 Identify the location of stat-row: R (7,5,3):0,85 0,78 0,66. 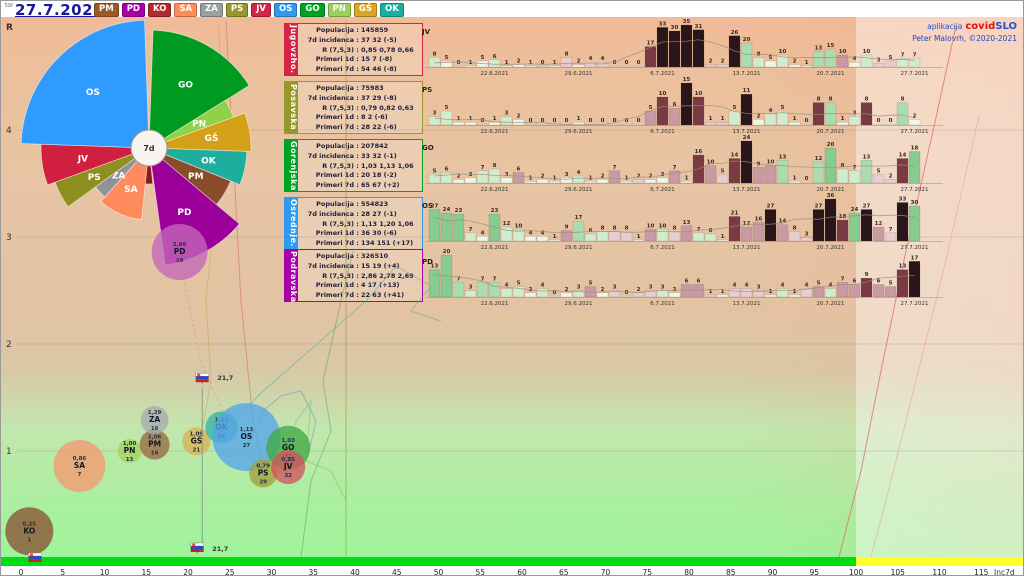
(358, 51).